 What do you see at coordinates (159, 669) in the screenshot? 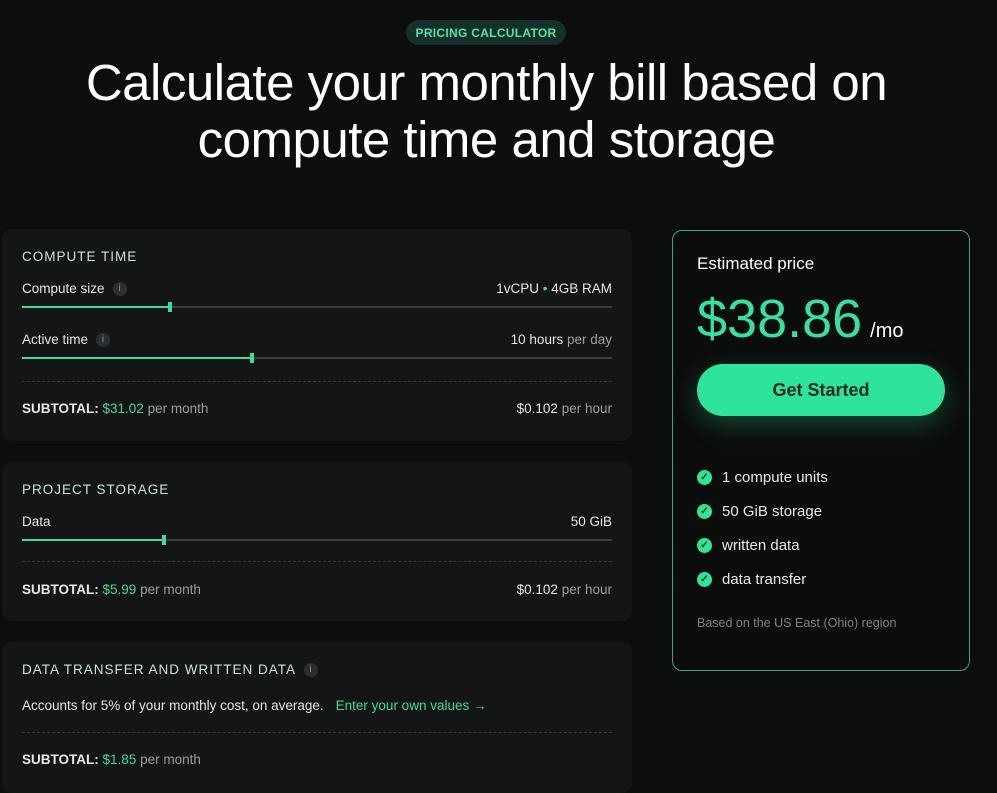
I see `transfer-heading: DATA TRANSFER AND WRITTEN DATA` at bounding box center [159, 669].